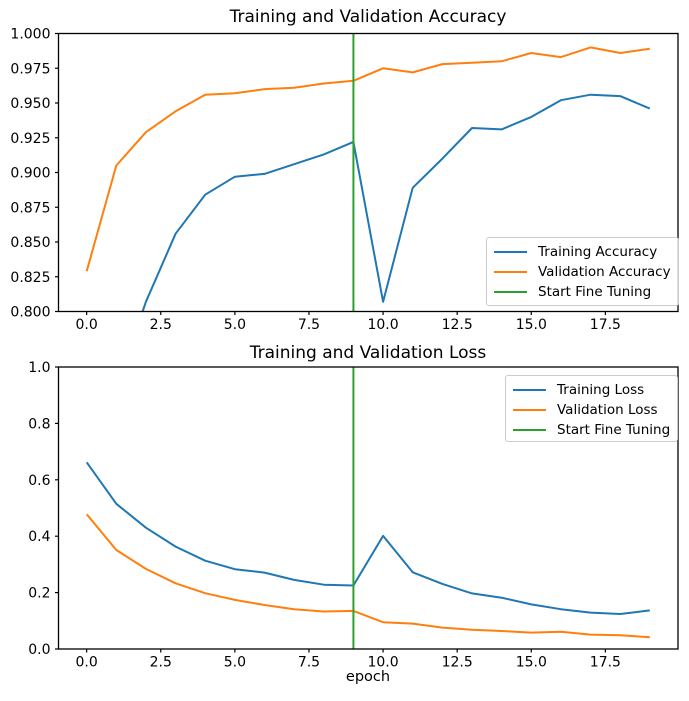  I want to click on x-axis-label: epoch, so click(368, 677).